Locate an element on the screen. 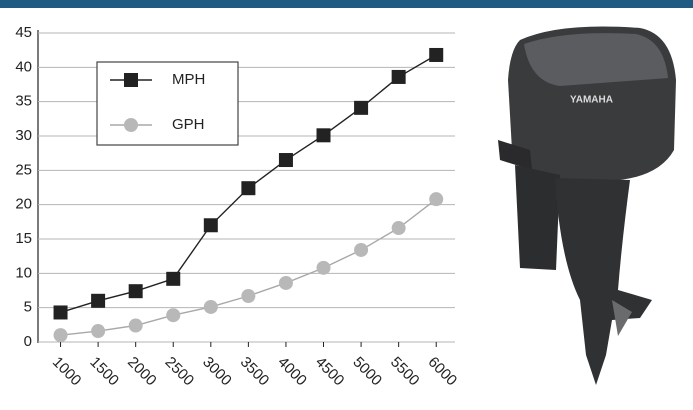  legend-label: MPH is located at coordinates (188, 79).